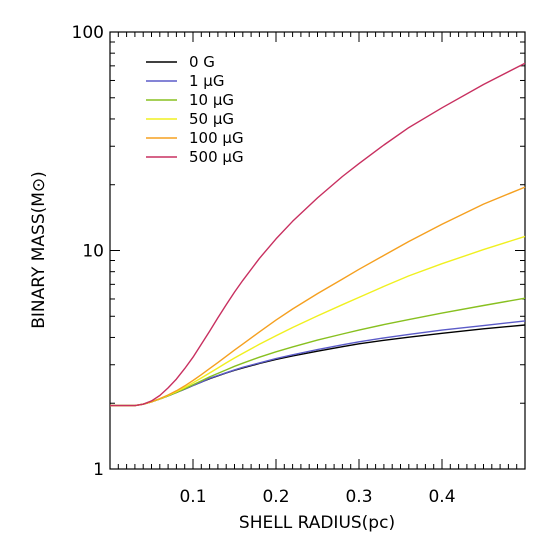 This screenshot has width=553, height=553. Describe the element at coordinates (216, 138) in the screenshot. I see `legend-label: 100 μG` at that location.